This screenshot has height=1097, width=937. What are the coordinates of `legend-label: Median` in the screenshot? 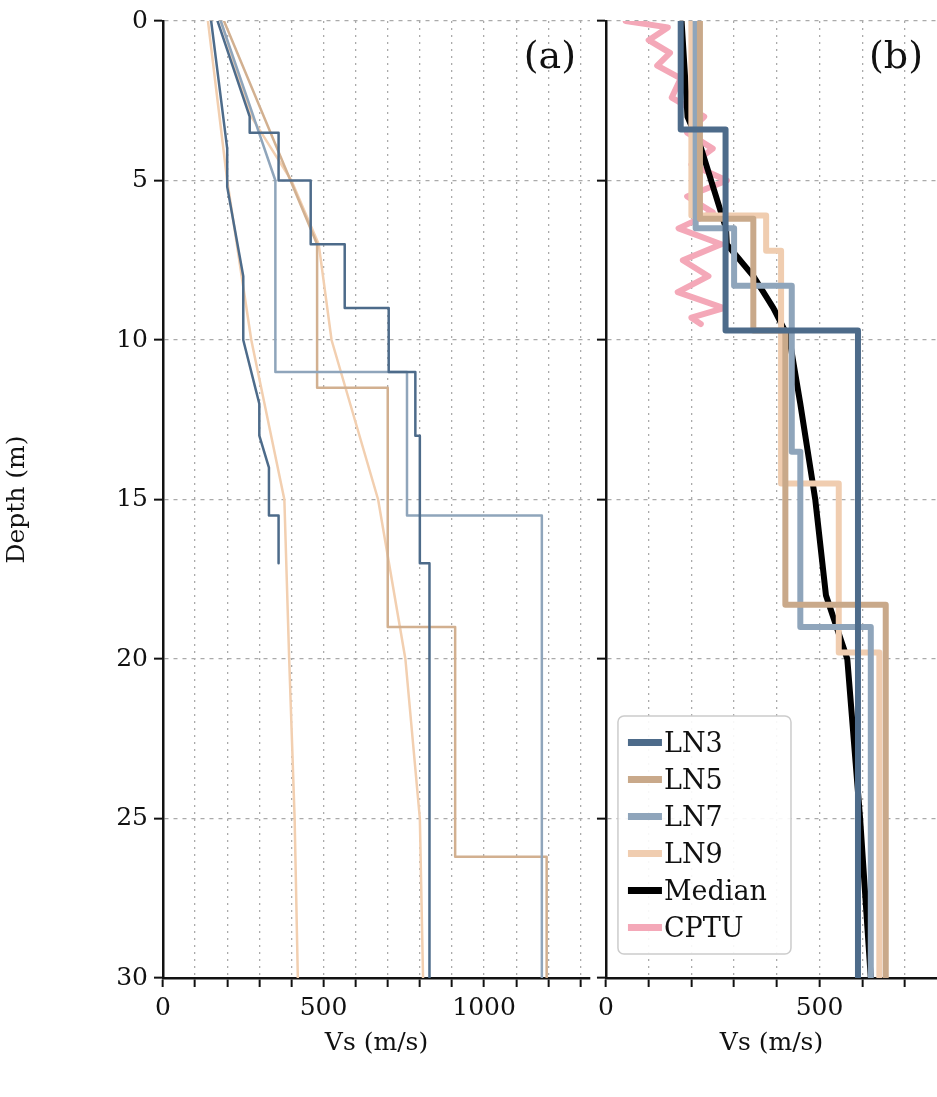 It's located at (715, 890).